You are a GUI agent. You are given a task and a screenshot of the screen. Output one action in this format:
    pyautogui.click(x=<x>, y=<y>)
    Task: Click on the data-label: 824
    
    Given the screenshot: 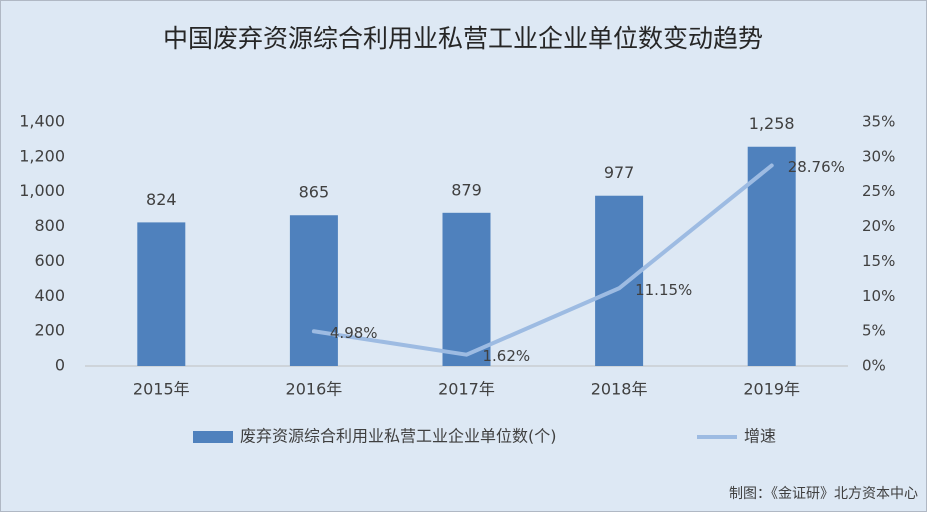 What is the action you would take?
    pyautogui.click(x=161, y=199)
    